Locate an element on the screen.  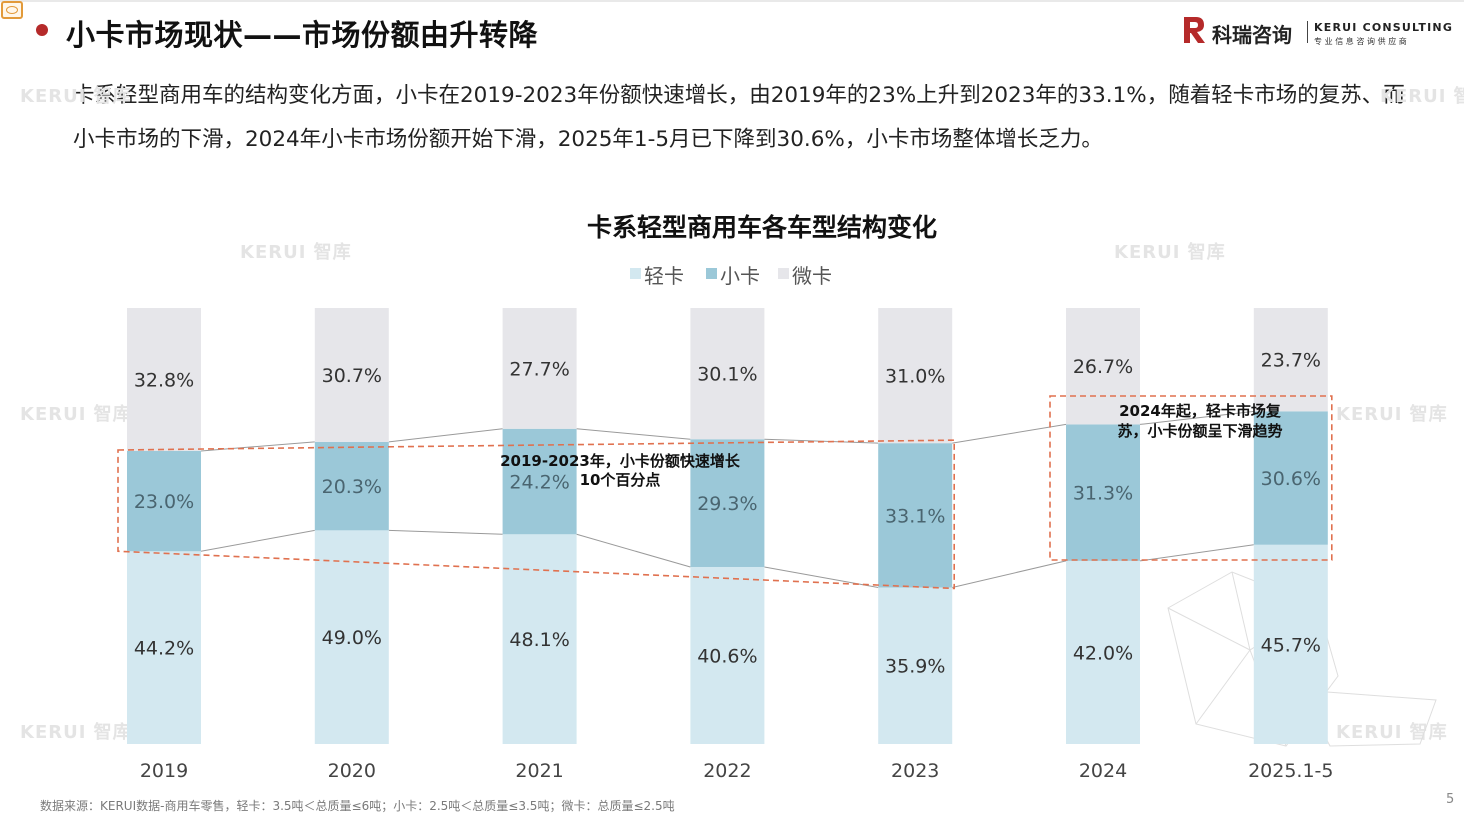
x-tick-label: 2020 is located at coordinates (352, 771).